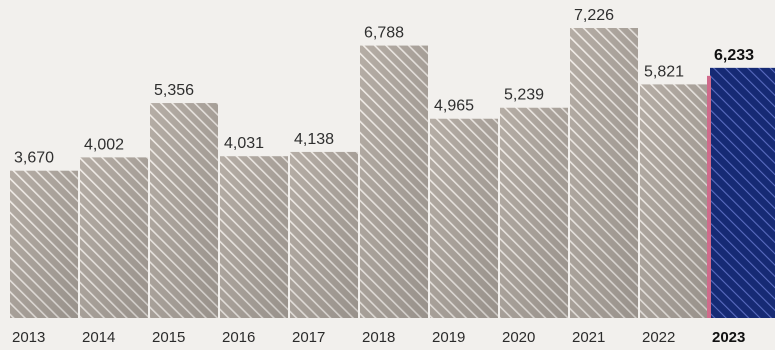  Describe the element at coordinates (254, 237) in the screenshot. I see `bar-shade-2016` at that location.